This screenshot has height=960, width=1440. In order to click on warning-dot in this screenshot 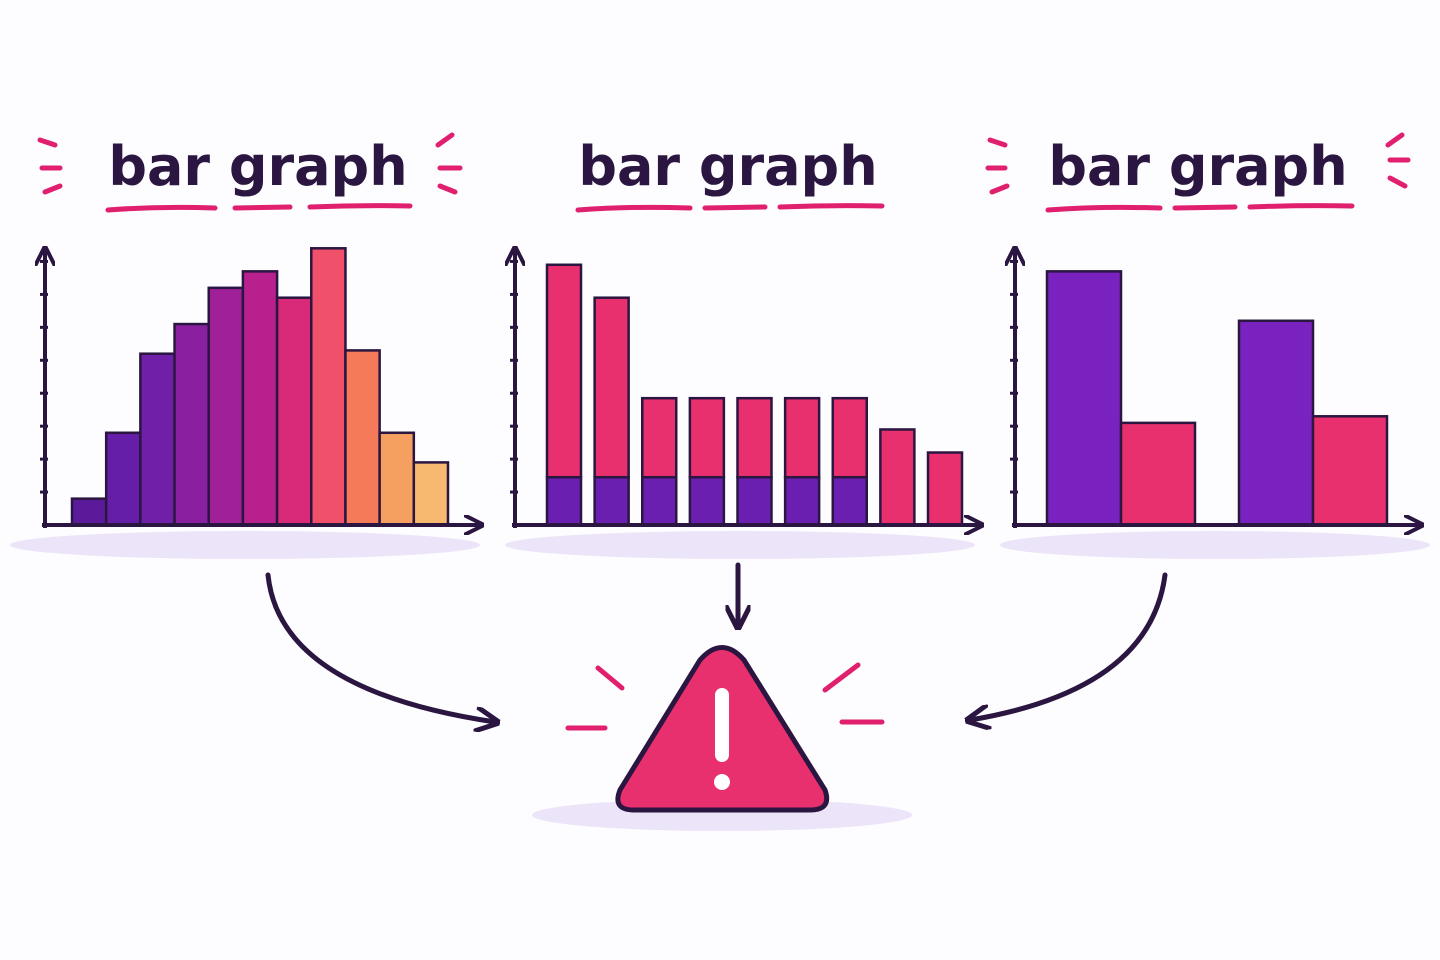, I will do `click(722, 782)`.